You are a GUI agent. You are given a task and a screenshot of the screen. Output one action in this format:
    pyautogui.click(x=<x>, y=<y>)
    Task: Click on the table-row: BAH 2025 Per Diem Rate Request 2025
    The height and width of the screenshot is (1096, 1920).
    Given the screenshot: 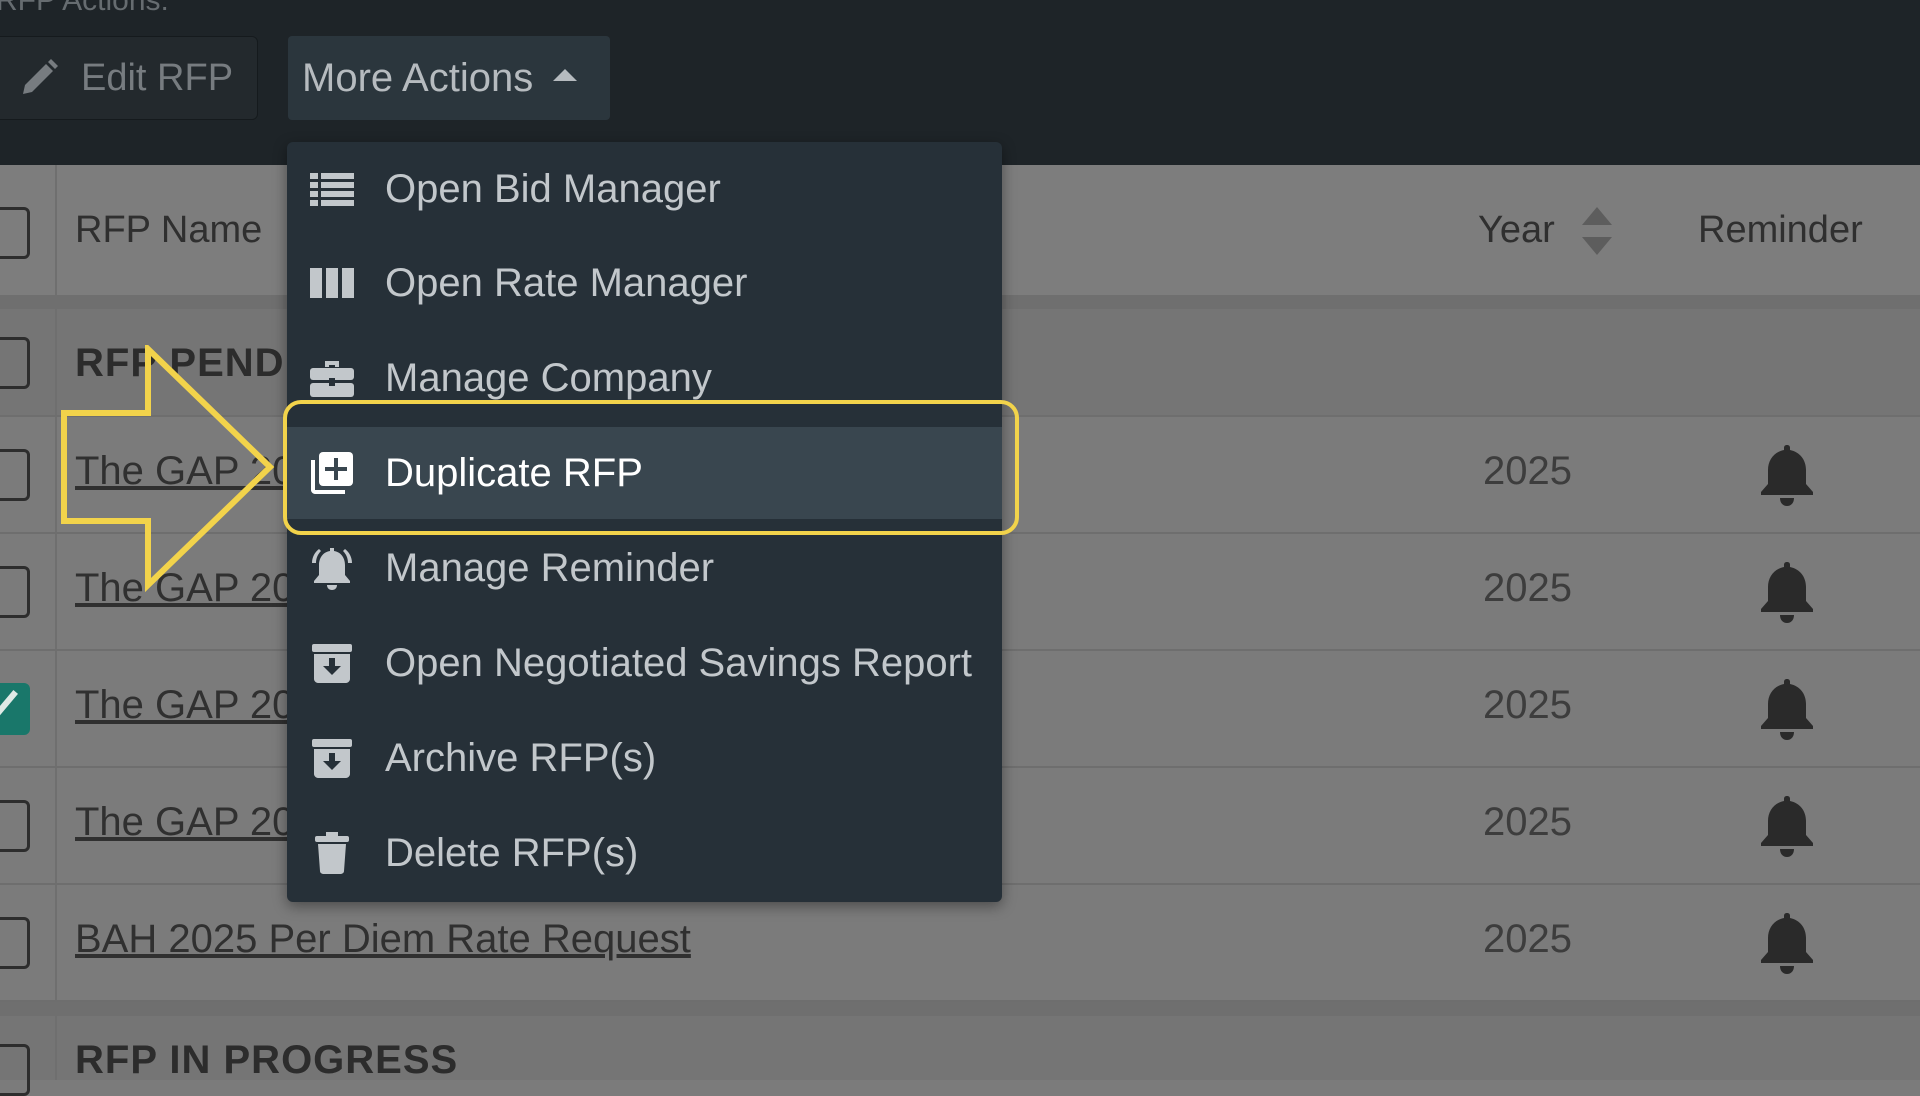 What is the action you would take?
    pyautogui.click(x=960, y=943)
    